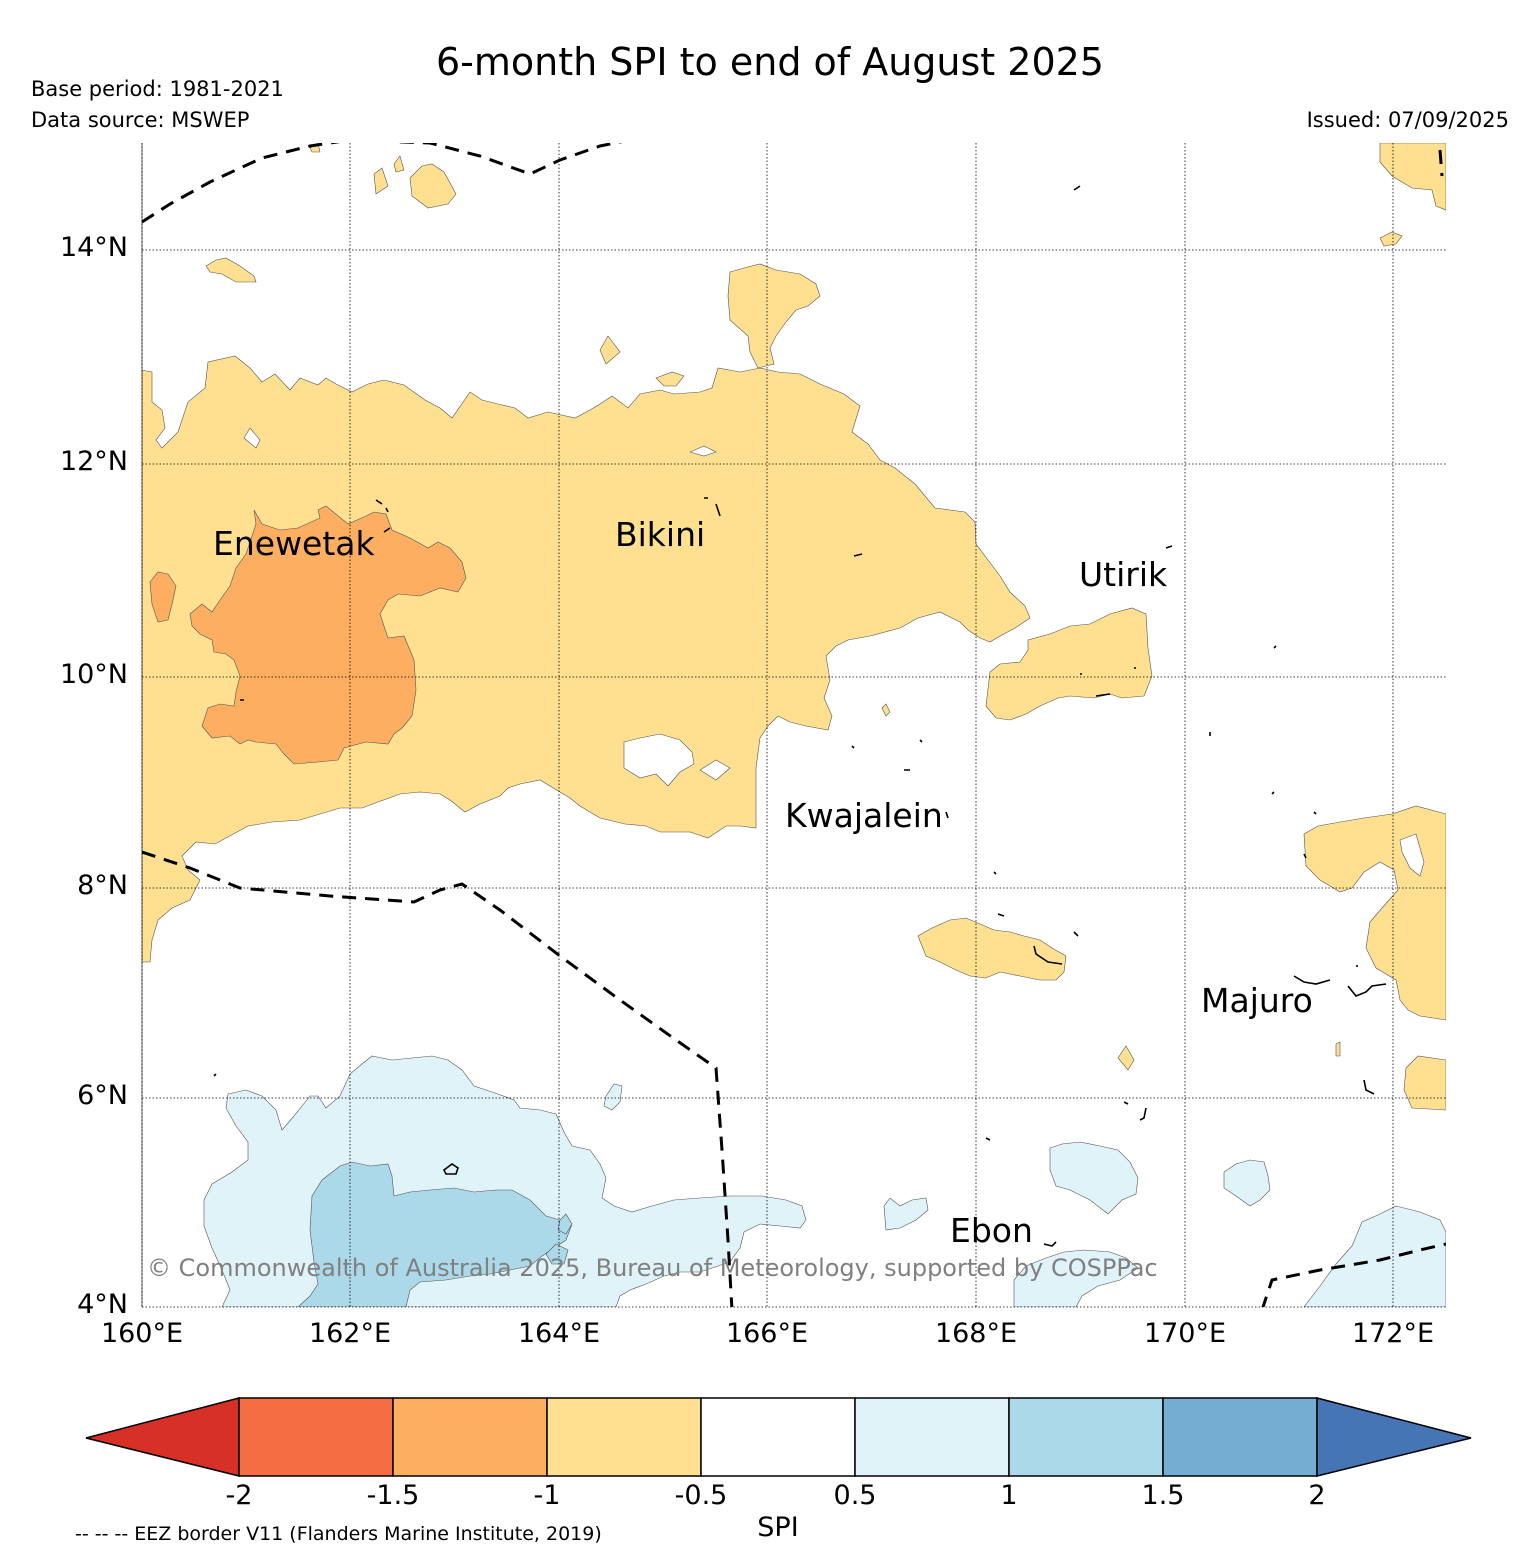 This screenshot has width=1540, height=1563. What do you see at coordinates (1163, 1495) in the screenshot?
I see `colorbar-tick: 1.5` at bounding box center [1163, 1495].